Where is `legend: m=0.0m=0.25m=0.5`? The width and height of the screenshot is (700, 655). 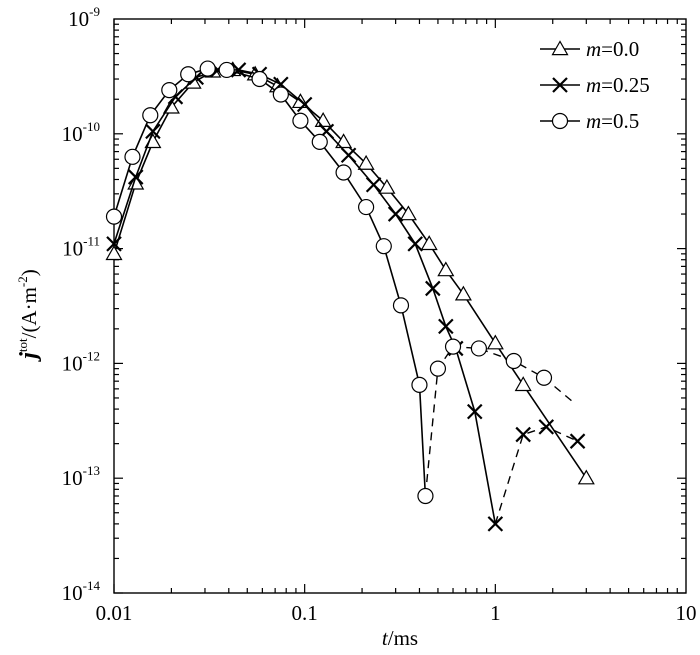
legend: m=0.0m=0.25m=0.5 is located at coordinates (595, 85).